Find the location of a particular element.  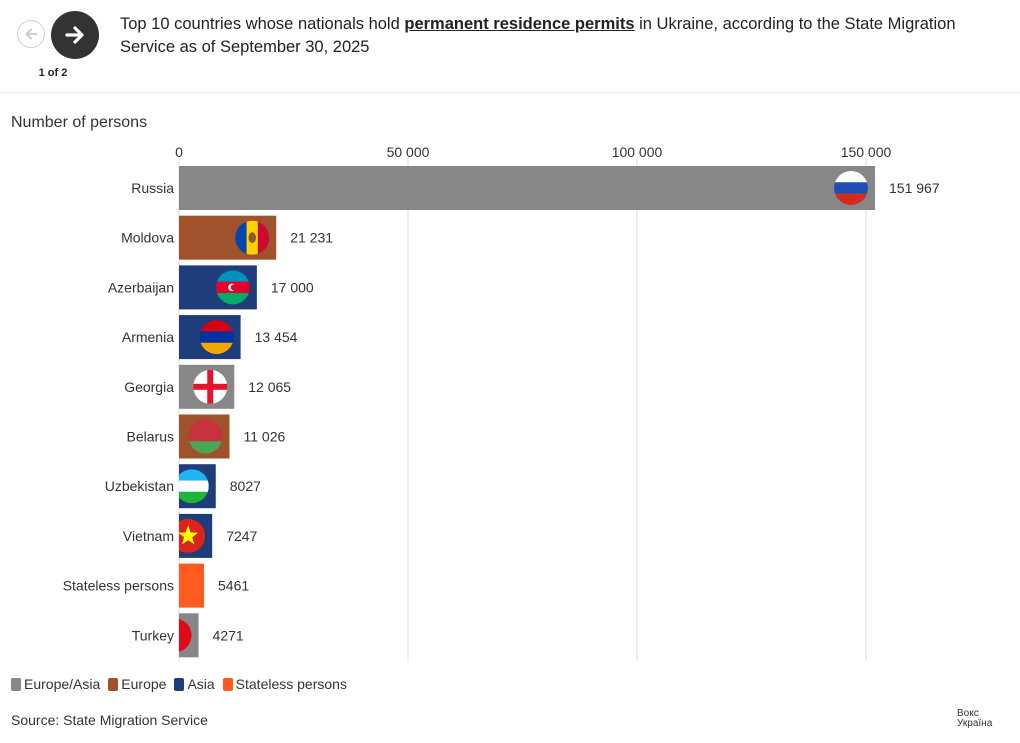

logo-line-1: Вокс is located at coordinates (968, 713).